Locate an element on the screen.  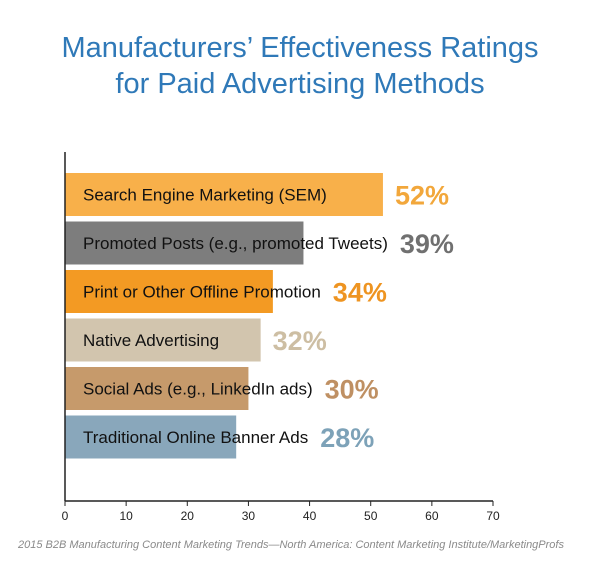
bar-value-label: 32% is located at coordinates (300, 341).